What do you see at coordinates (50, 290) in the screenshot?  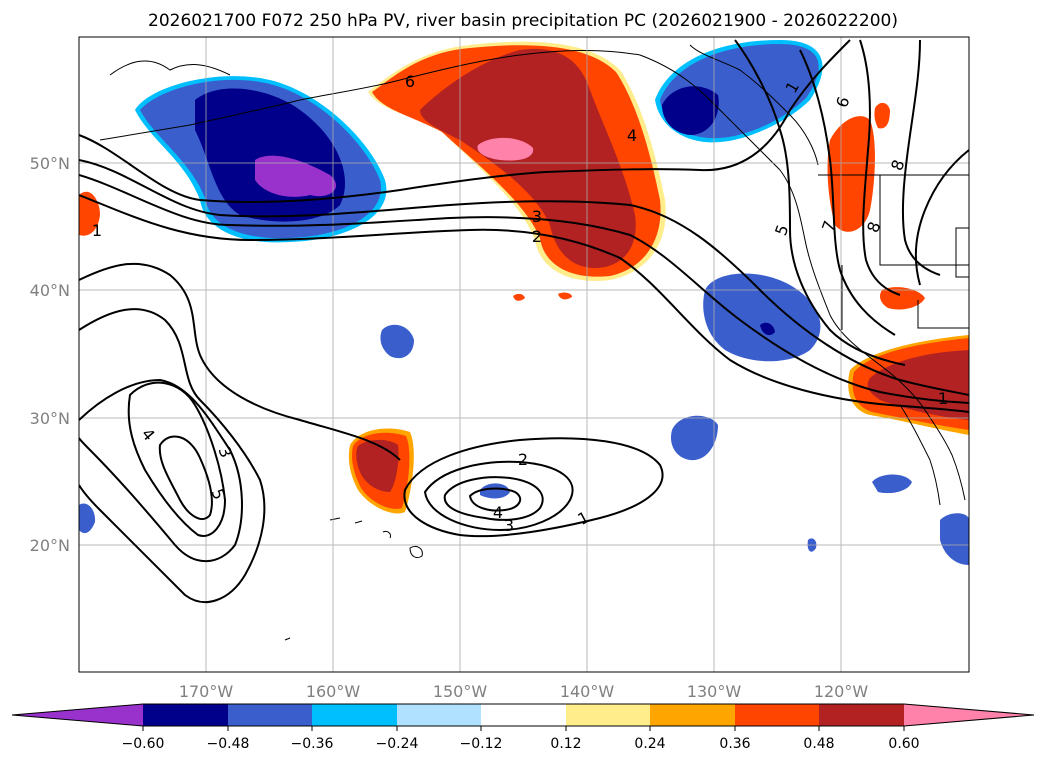 I see `lat-tick-label: 40°N` at bounding box center [50, 290].